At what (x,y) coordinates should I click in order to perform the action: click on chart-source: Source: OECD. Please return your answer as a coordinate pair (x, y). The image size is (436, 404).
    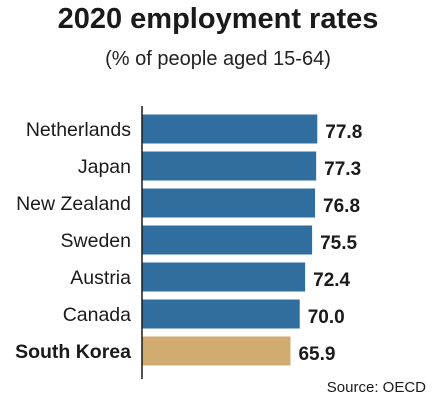
    Looking at the image, I should click on (376, 387).